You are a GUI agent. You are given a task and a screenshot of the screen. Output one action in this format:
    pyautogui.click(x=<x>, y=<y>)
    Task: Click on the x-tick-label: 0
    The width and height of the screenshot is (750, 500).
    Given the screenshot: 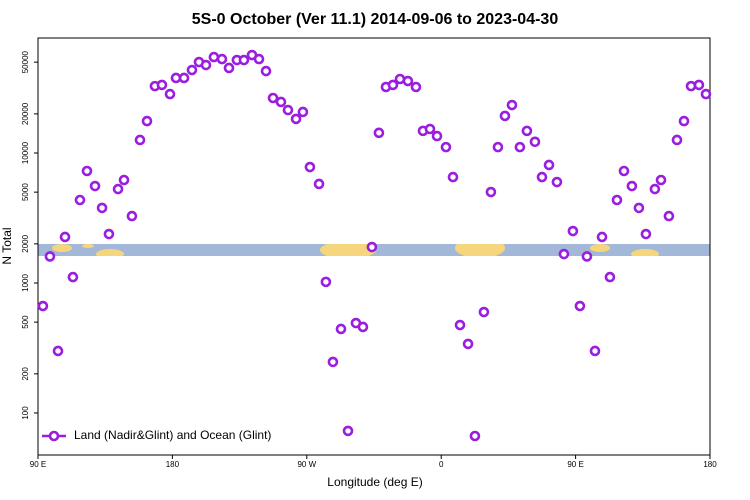 What is the action you would take?
    pyautogui.click(x=441, y=464)
    